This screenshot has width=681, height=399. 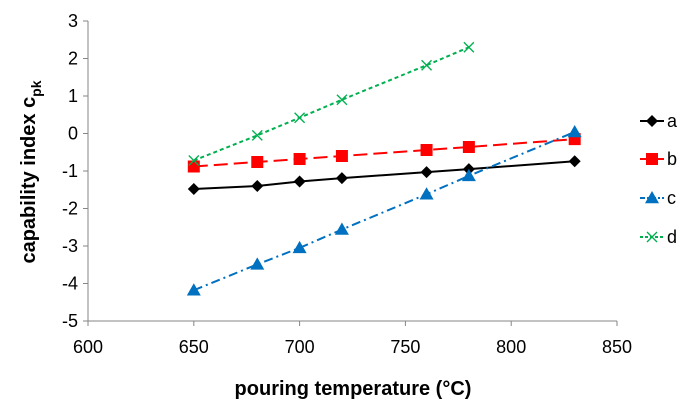 What do you see at coordinates (70, 284) in the screenshot?
I see `y-tick-label: -4` at bounding box center [70, 284].